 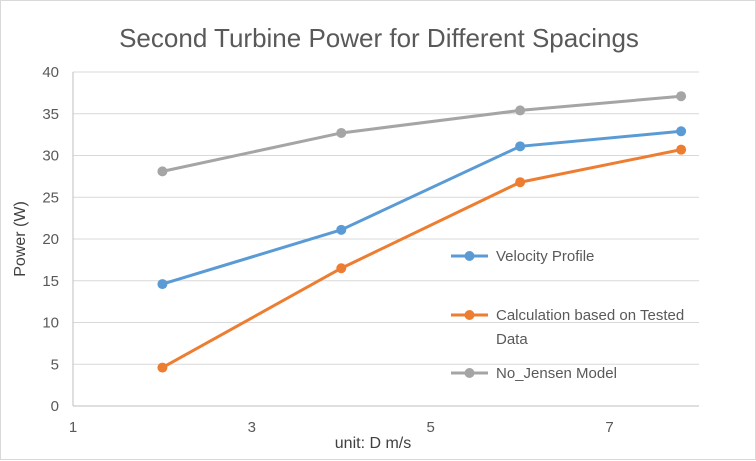 I want to click on x-axis-label: unit: D m/s, so click(x=373, y=443).